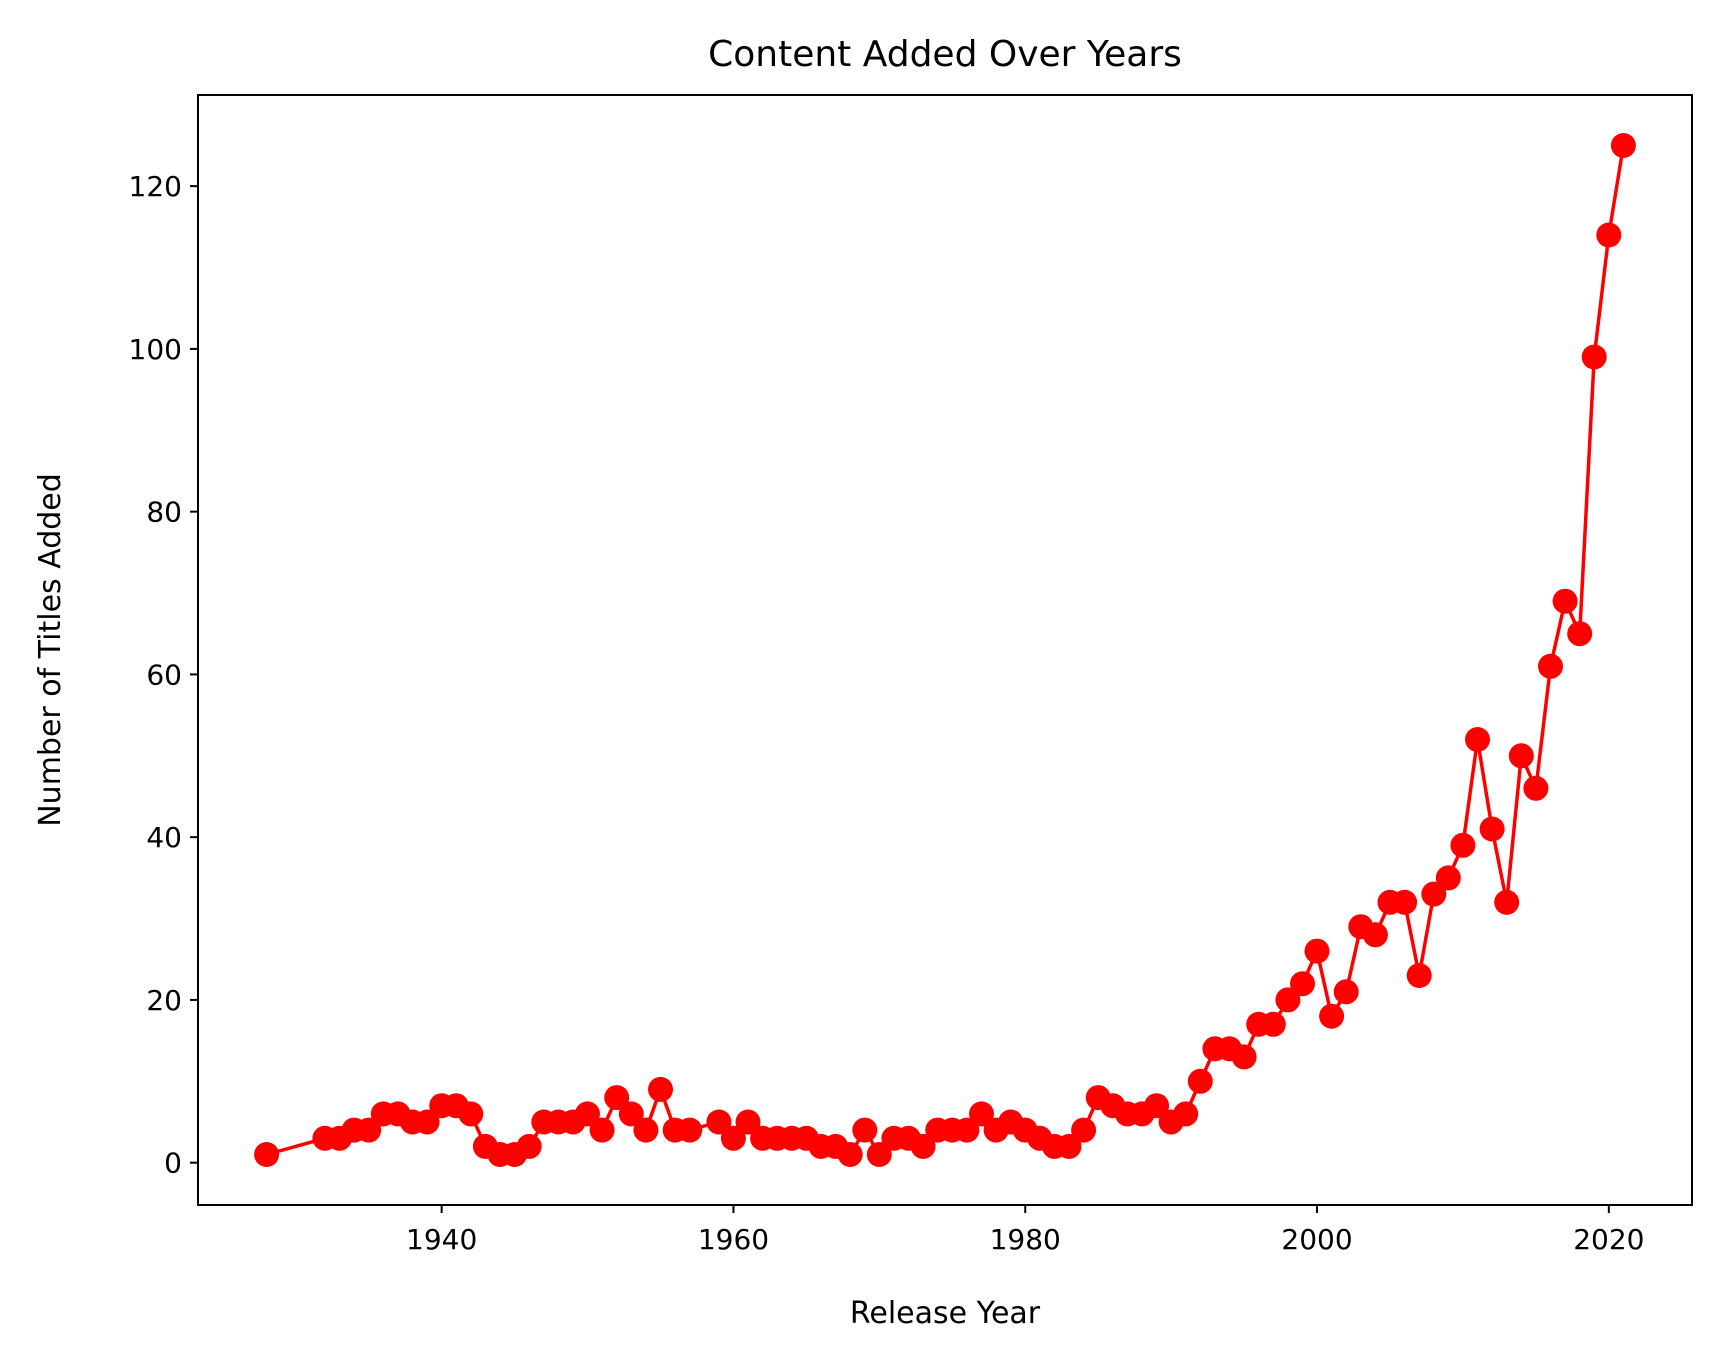  I want to click on x-tick-label: 2020, so click(1608, 1239).